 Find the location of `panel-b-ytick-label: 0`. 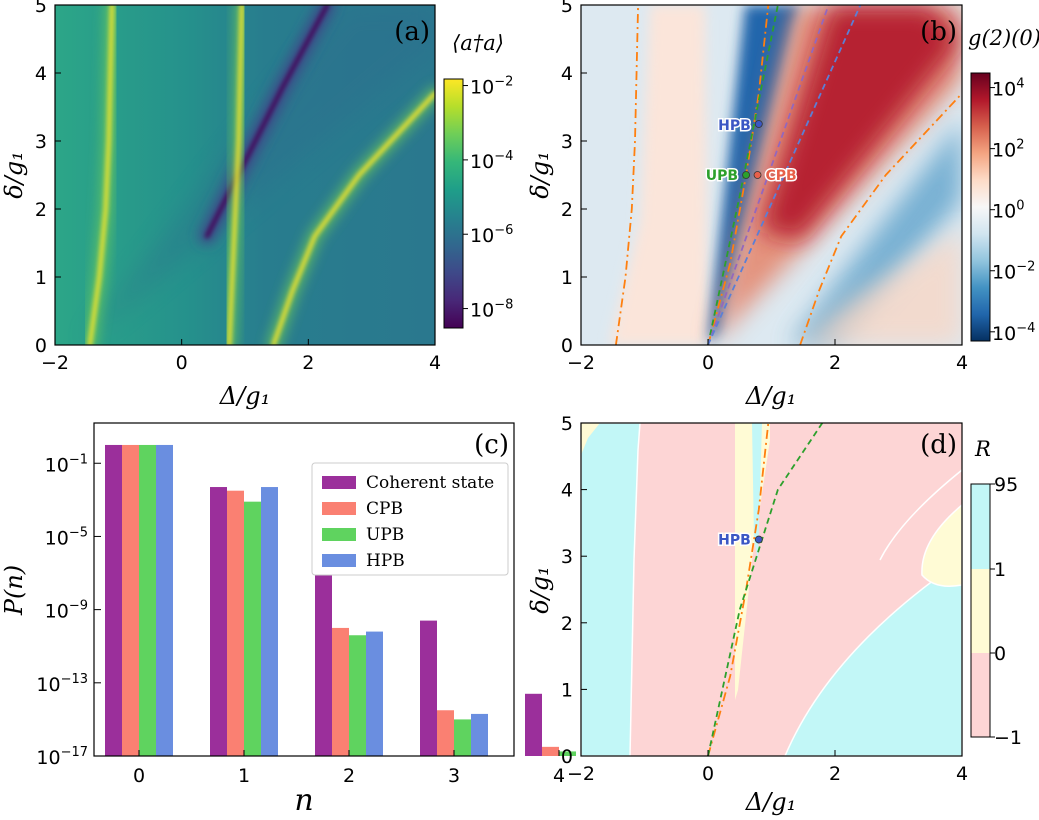

panel-b-ytick-label: 0 is located at coordinates (567, 346).